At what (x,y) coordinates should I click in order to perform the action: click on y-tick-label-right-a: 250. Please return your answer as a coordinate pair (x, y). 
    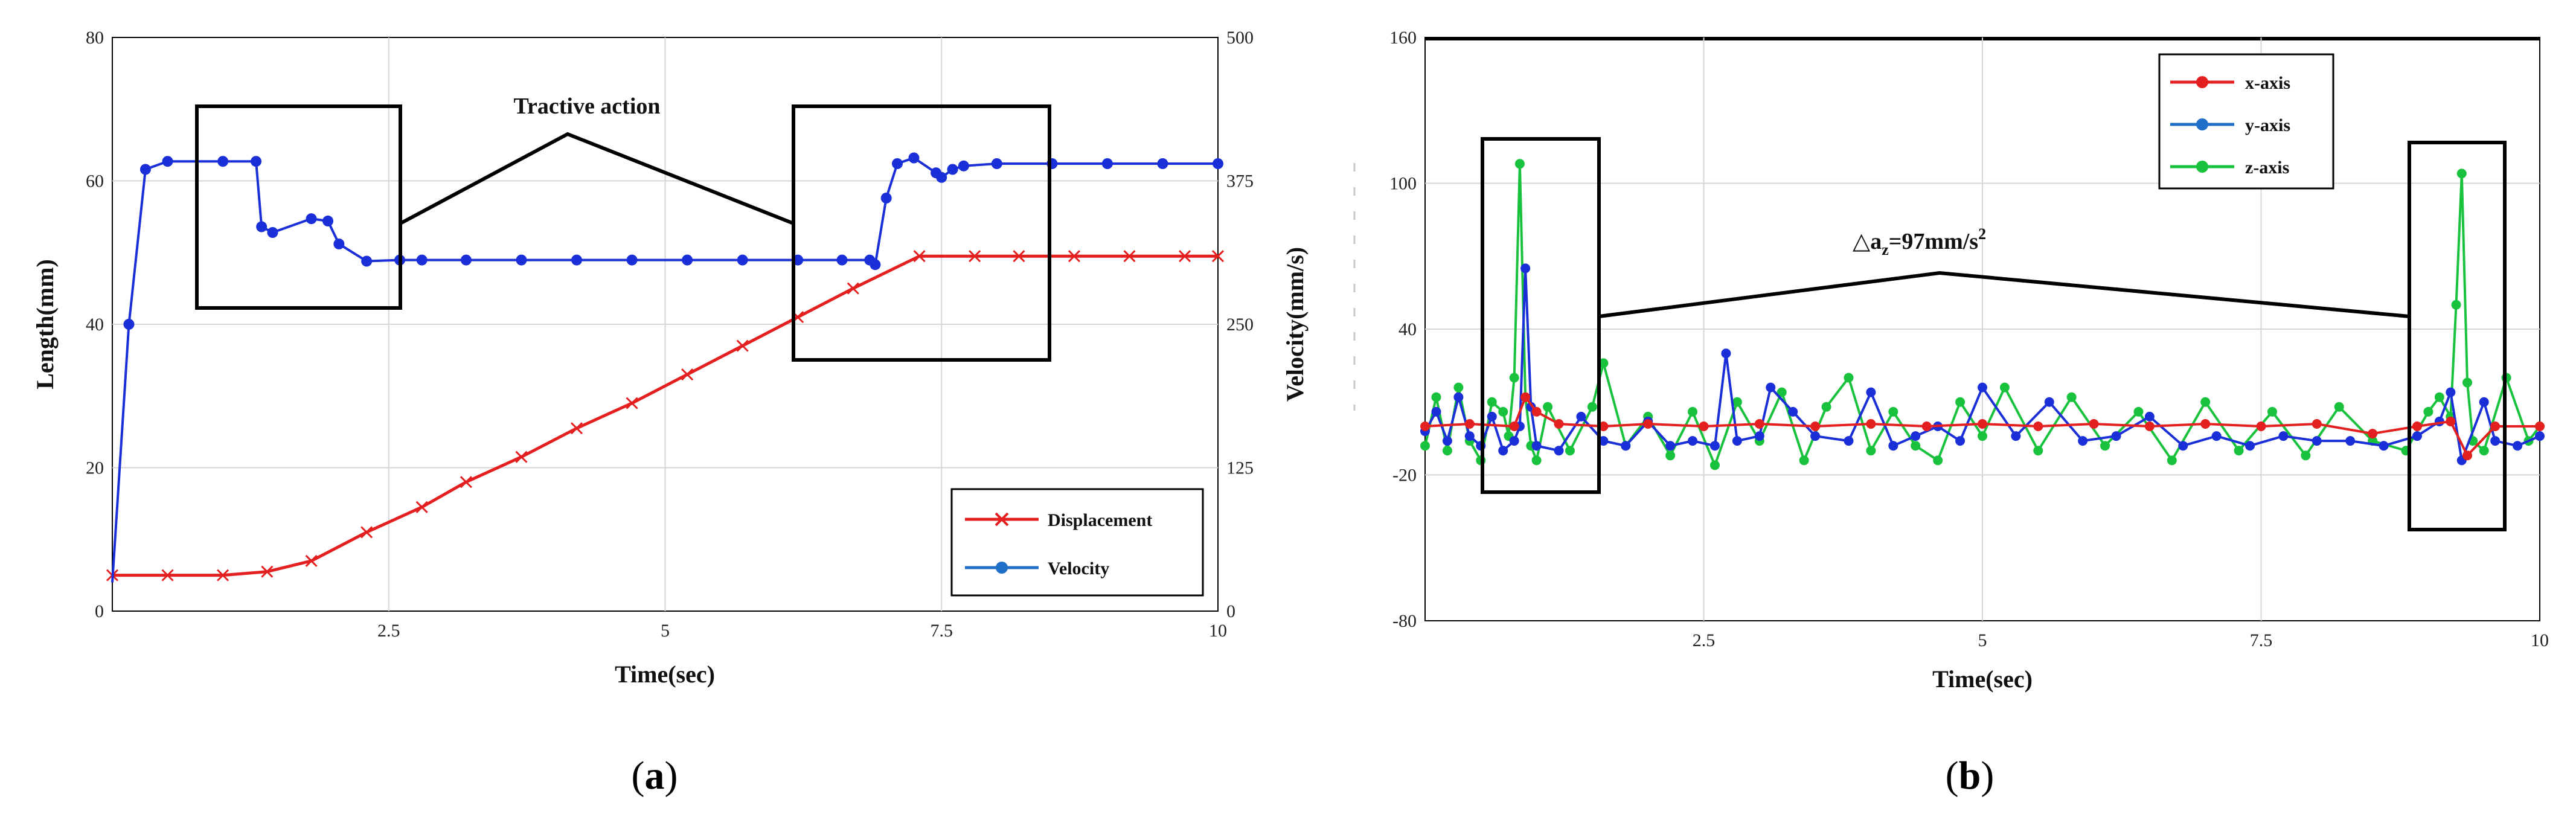
    Looking at the image, I should click on (1240, 325).